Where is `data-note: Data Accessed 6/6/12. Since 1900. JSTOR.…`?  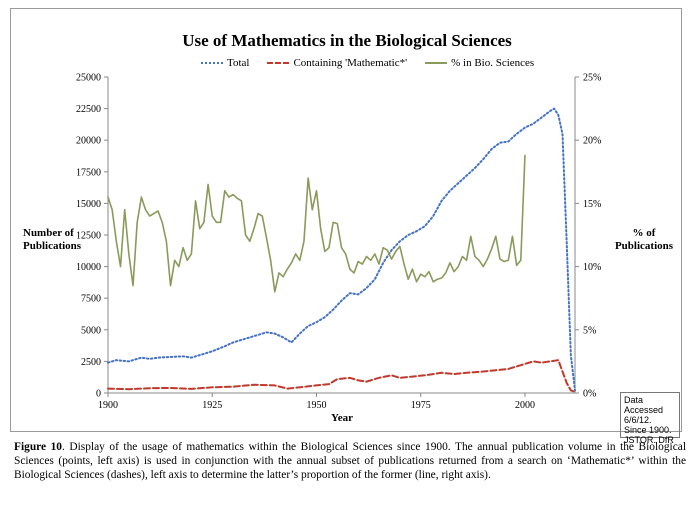 data-note: Data Accessed 6/6/12. Since 1900. JSTOR.… is located at coordinates (650, 418).